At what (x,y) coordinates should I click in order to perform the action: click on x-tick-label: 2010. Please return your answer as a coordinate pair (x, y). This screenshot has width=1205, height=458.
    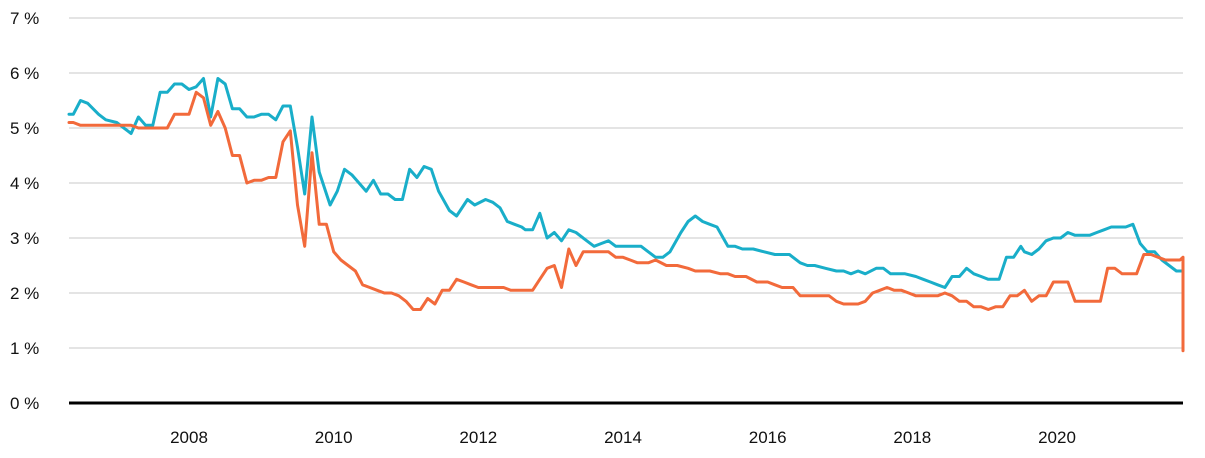
    Looking at the image, I should click on (334, 437).